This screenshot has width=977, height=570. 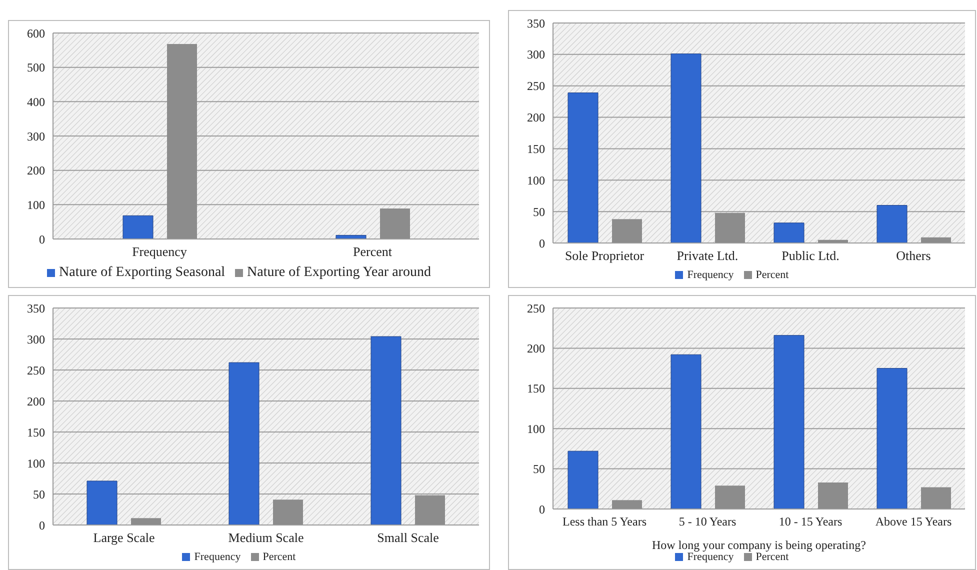 I want to click on x-tick-label: Frequency, so click(x=160, y=252).